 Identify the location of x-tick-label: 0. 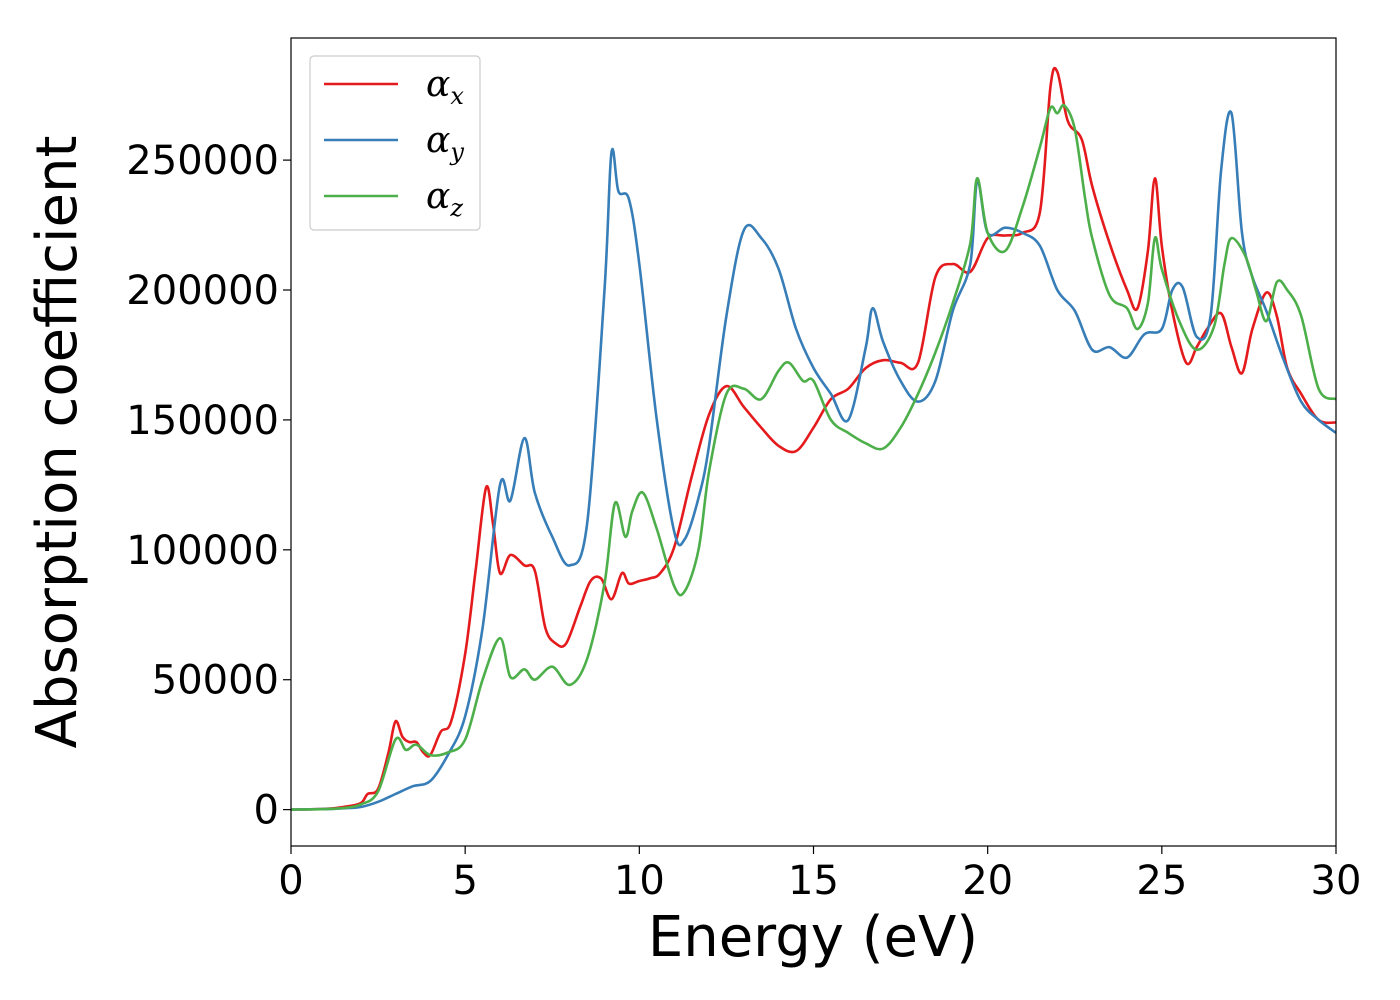
(290, 881).